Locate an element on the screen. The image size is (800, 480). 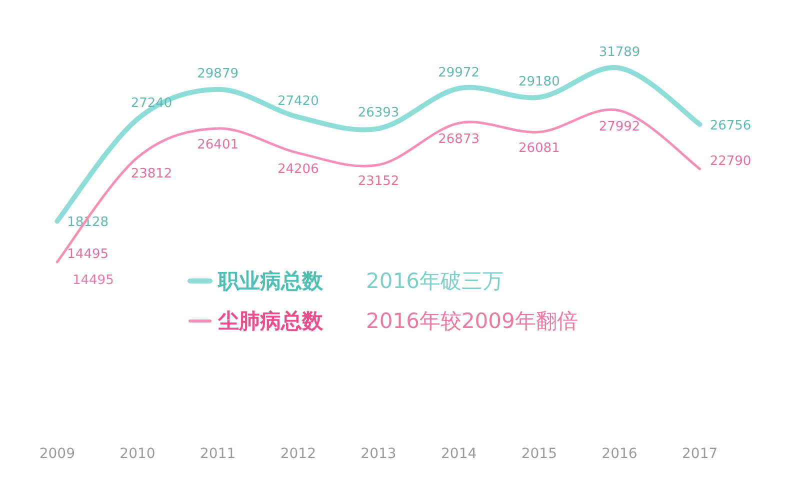
data-label: 26873 is located at coordinates (459, 140).